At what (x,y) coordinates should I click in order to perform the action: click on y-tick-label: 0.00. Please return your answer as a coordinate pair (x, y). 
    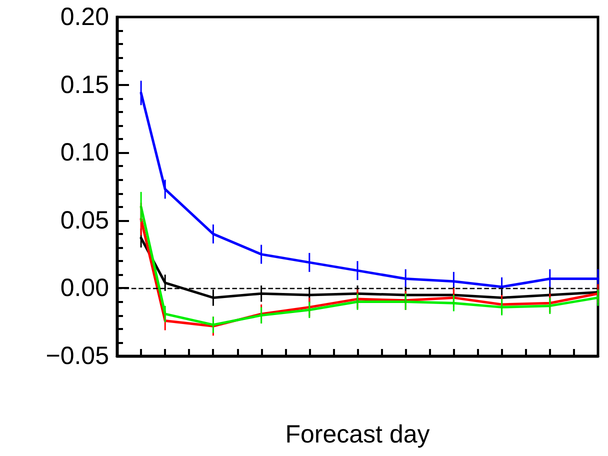
    Looking at the image, I should click on (84, 288).